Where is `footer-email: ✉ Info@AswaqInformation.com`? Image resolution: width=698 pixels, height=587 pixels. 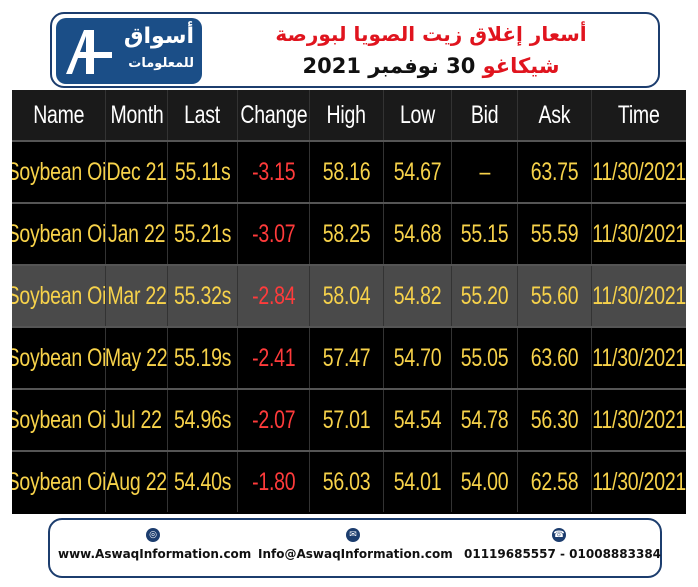
footer-email: ✉ Info@AswaqInformation.com is located at coordinates (355, 544).